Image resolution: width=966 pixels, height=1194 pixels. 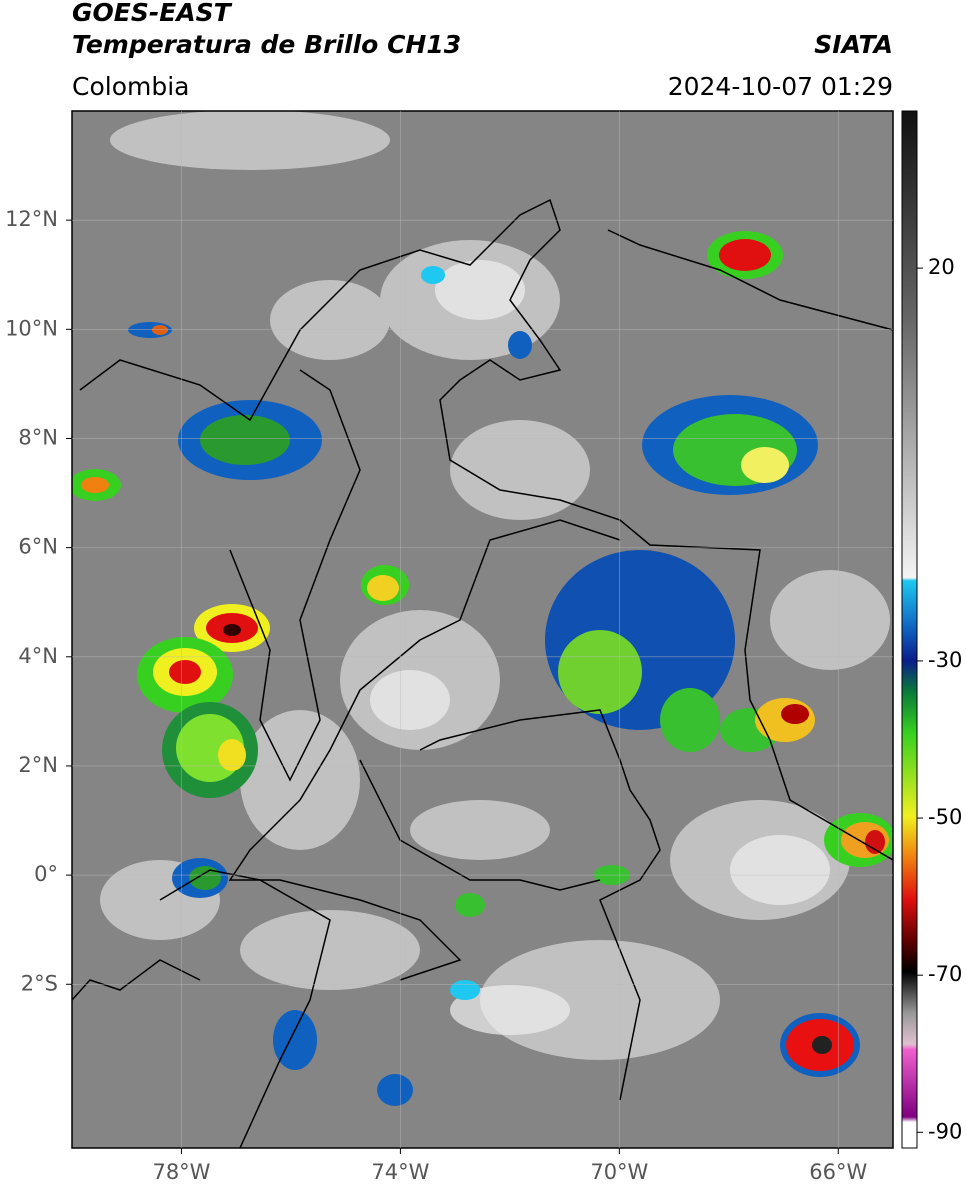 What do you see at coordinates (38, 656) in the screenshot?
I see `y-tick-label: 4°N` at bounding box center [38, 656].